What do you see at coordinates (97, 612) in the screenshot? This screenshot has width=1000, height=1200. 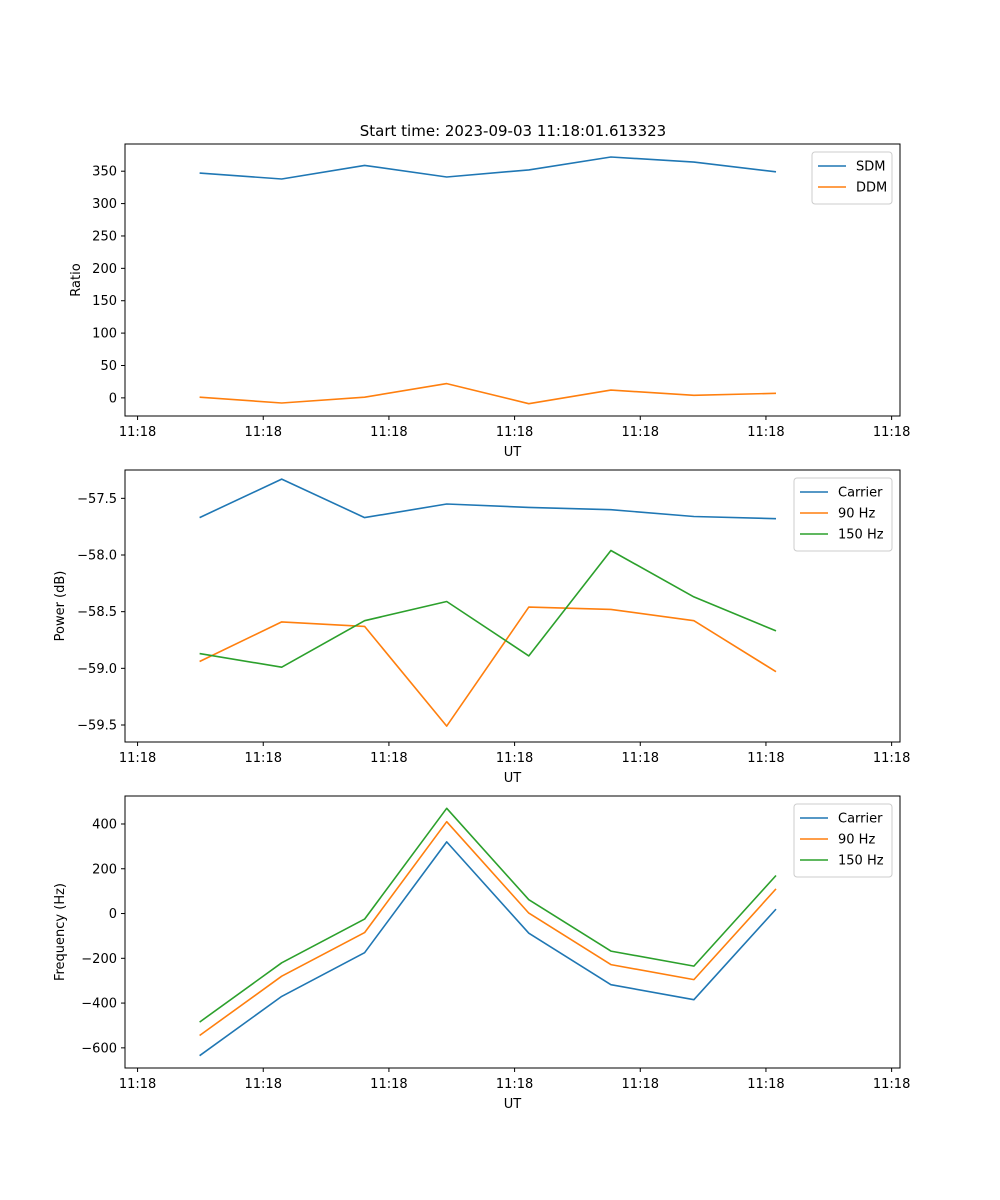 I see `y-tick-label: −58.5` at bounding box center [97, 612].